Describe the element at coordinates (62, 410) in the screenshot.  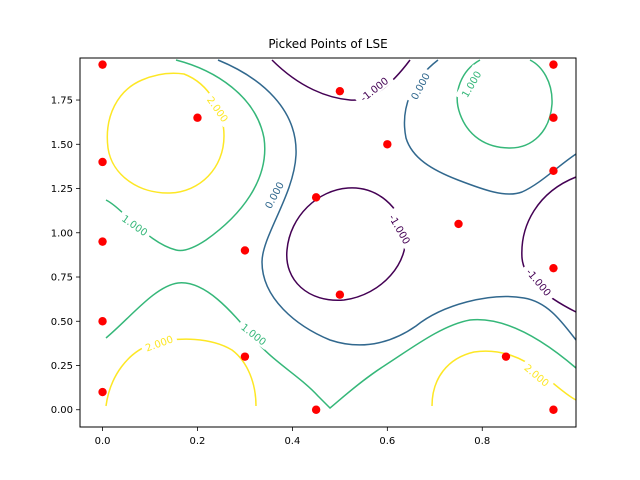
I see `y-tick-label: 0.00` at that location.